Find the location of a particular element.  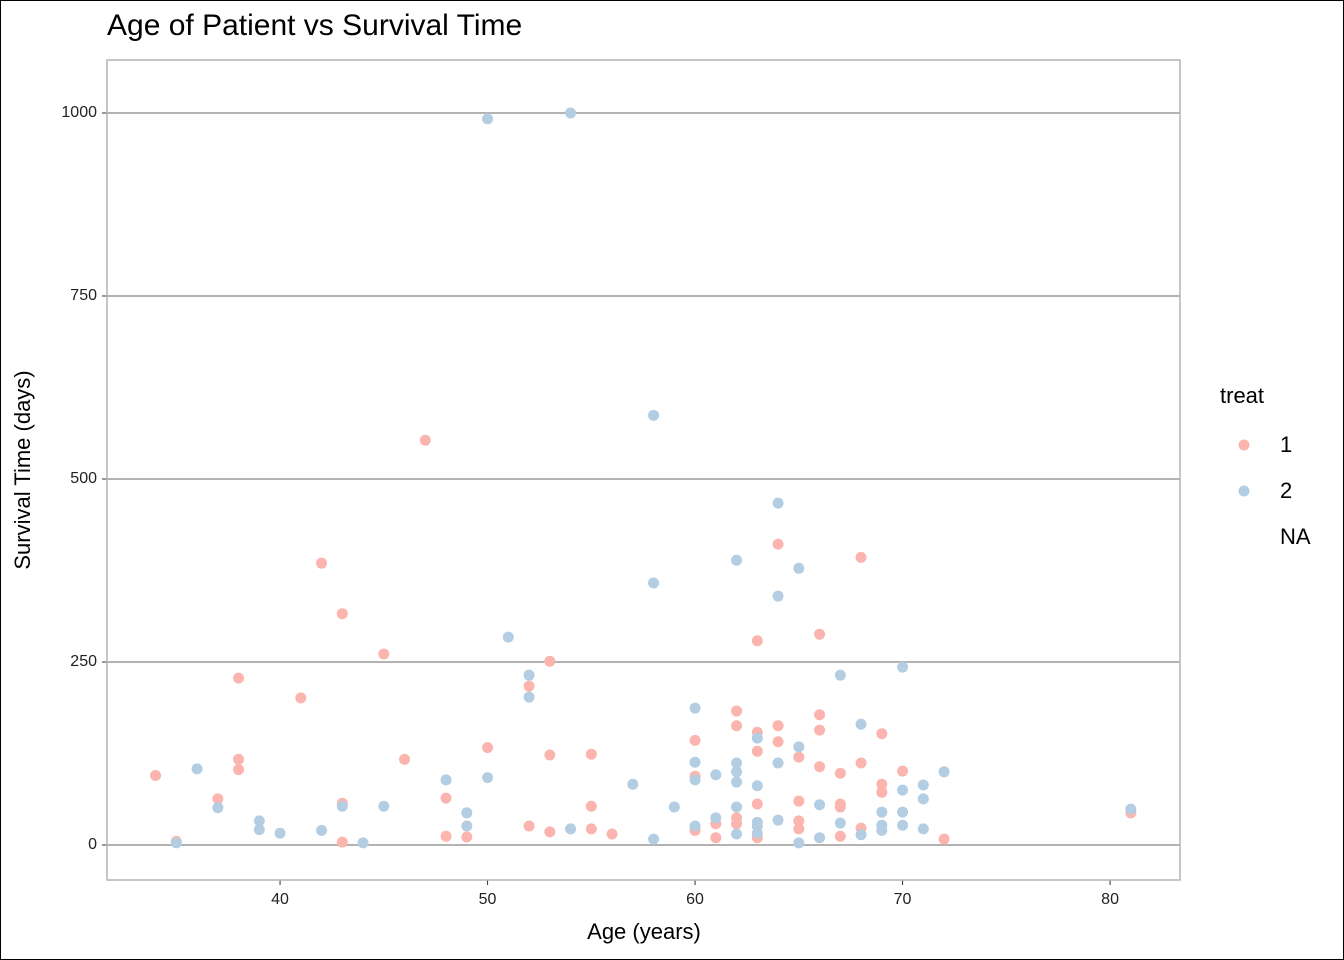

x-tick-label: 80 is located at coordinates (1110, 899).